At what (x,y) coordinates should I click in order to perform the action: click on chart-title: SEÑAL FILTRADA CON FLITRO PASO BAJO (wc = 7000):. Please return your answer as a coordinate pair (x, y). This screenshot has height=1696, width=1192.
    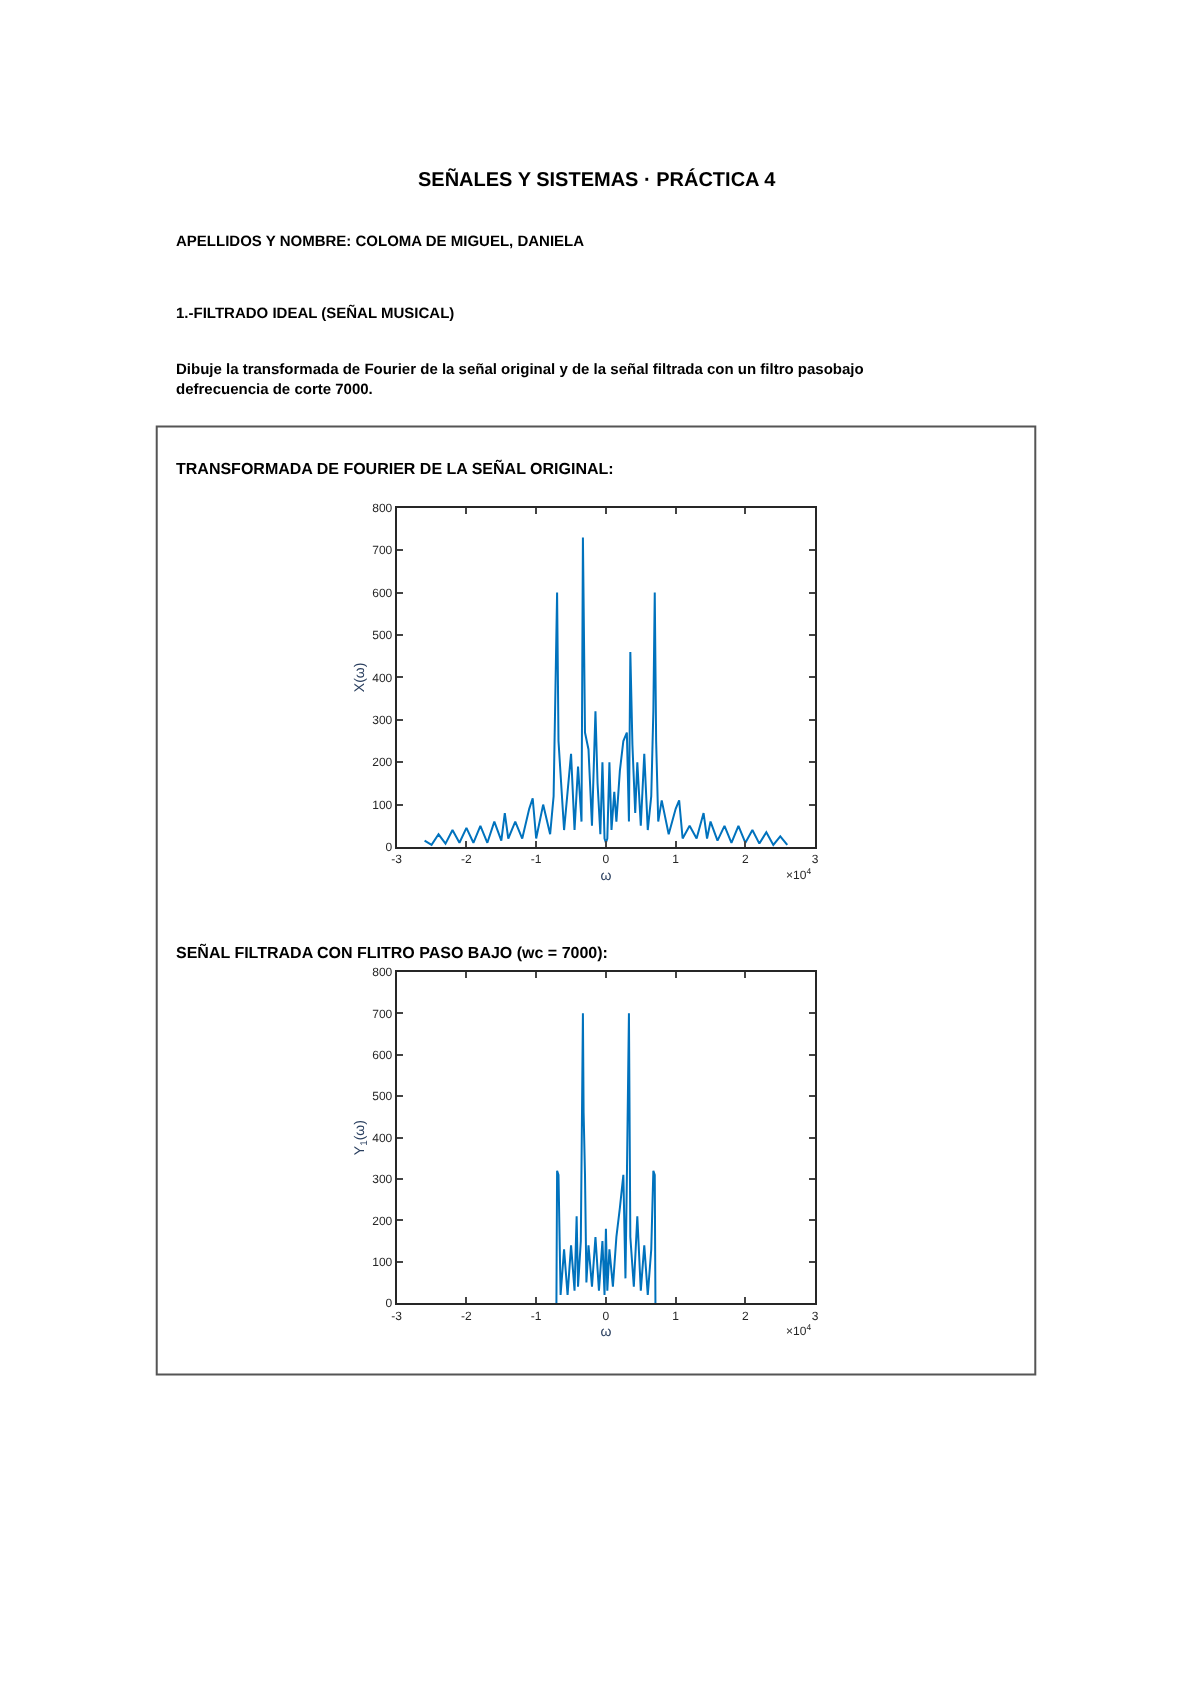
    Looking at the image, I should click on (392, 952).